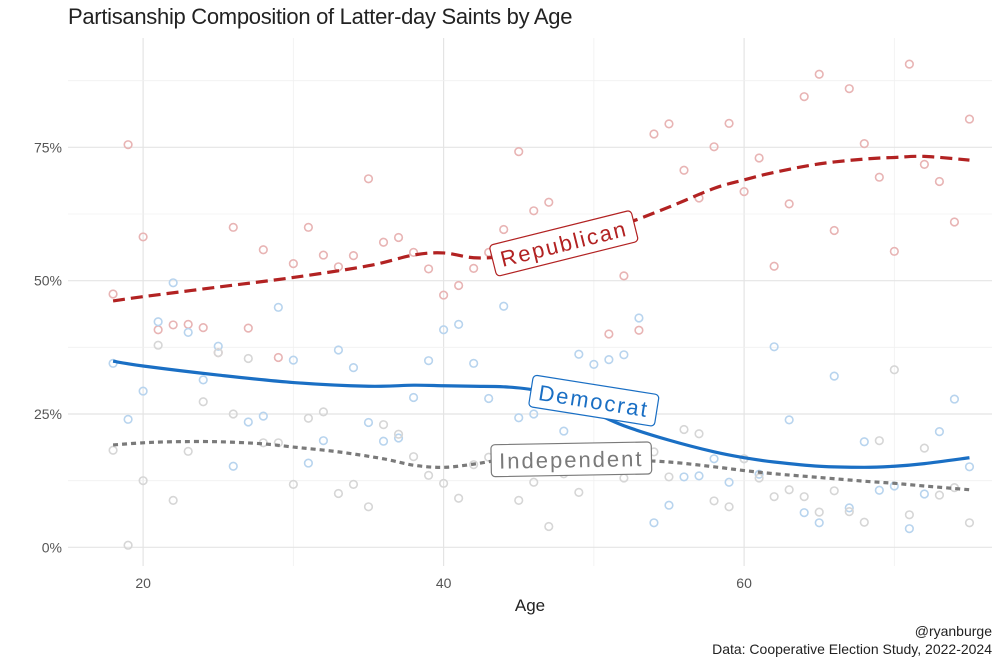 This screenshot has width=1000, height=666. Describe the element at coordinates (48, 147) in the screenshot. I see `y-tick-label: 75%` at that location.